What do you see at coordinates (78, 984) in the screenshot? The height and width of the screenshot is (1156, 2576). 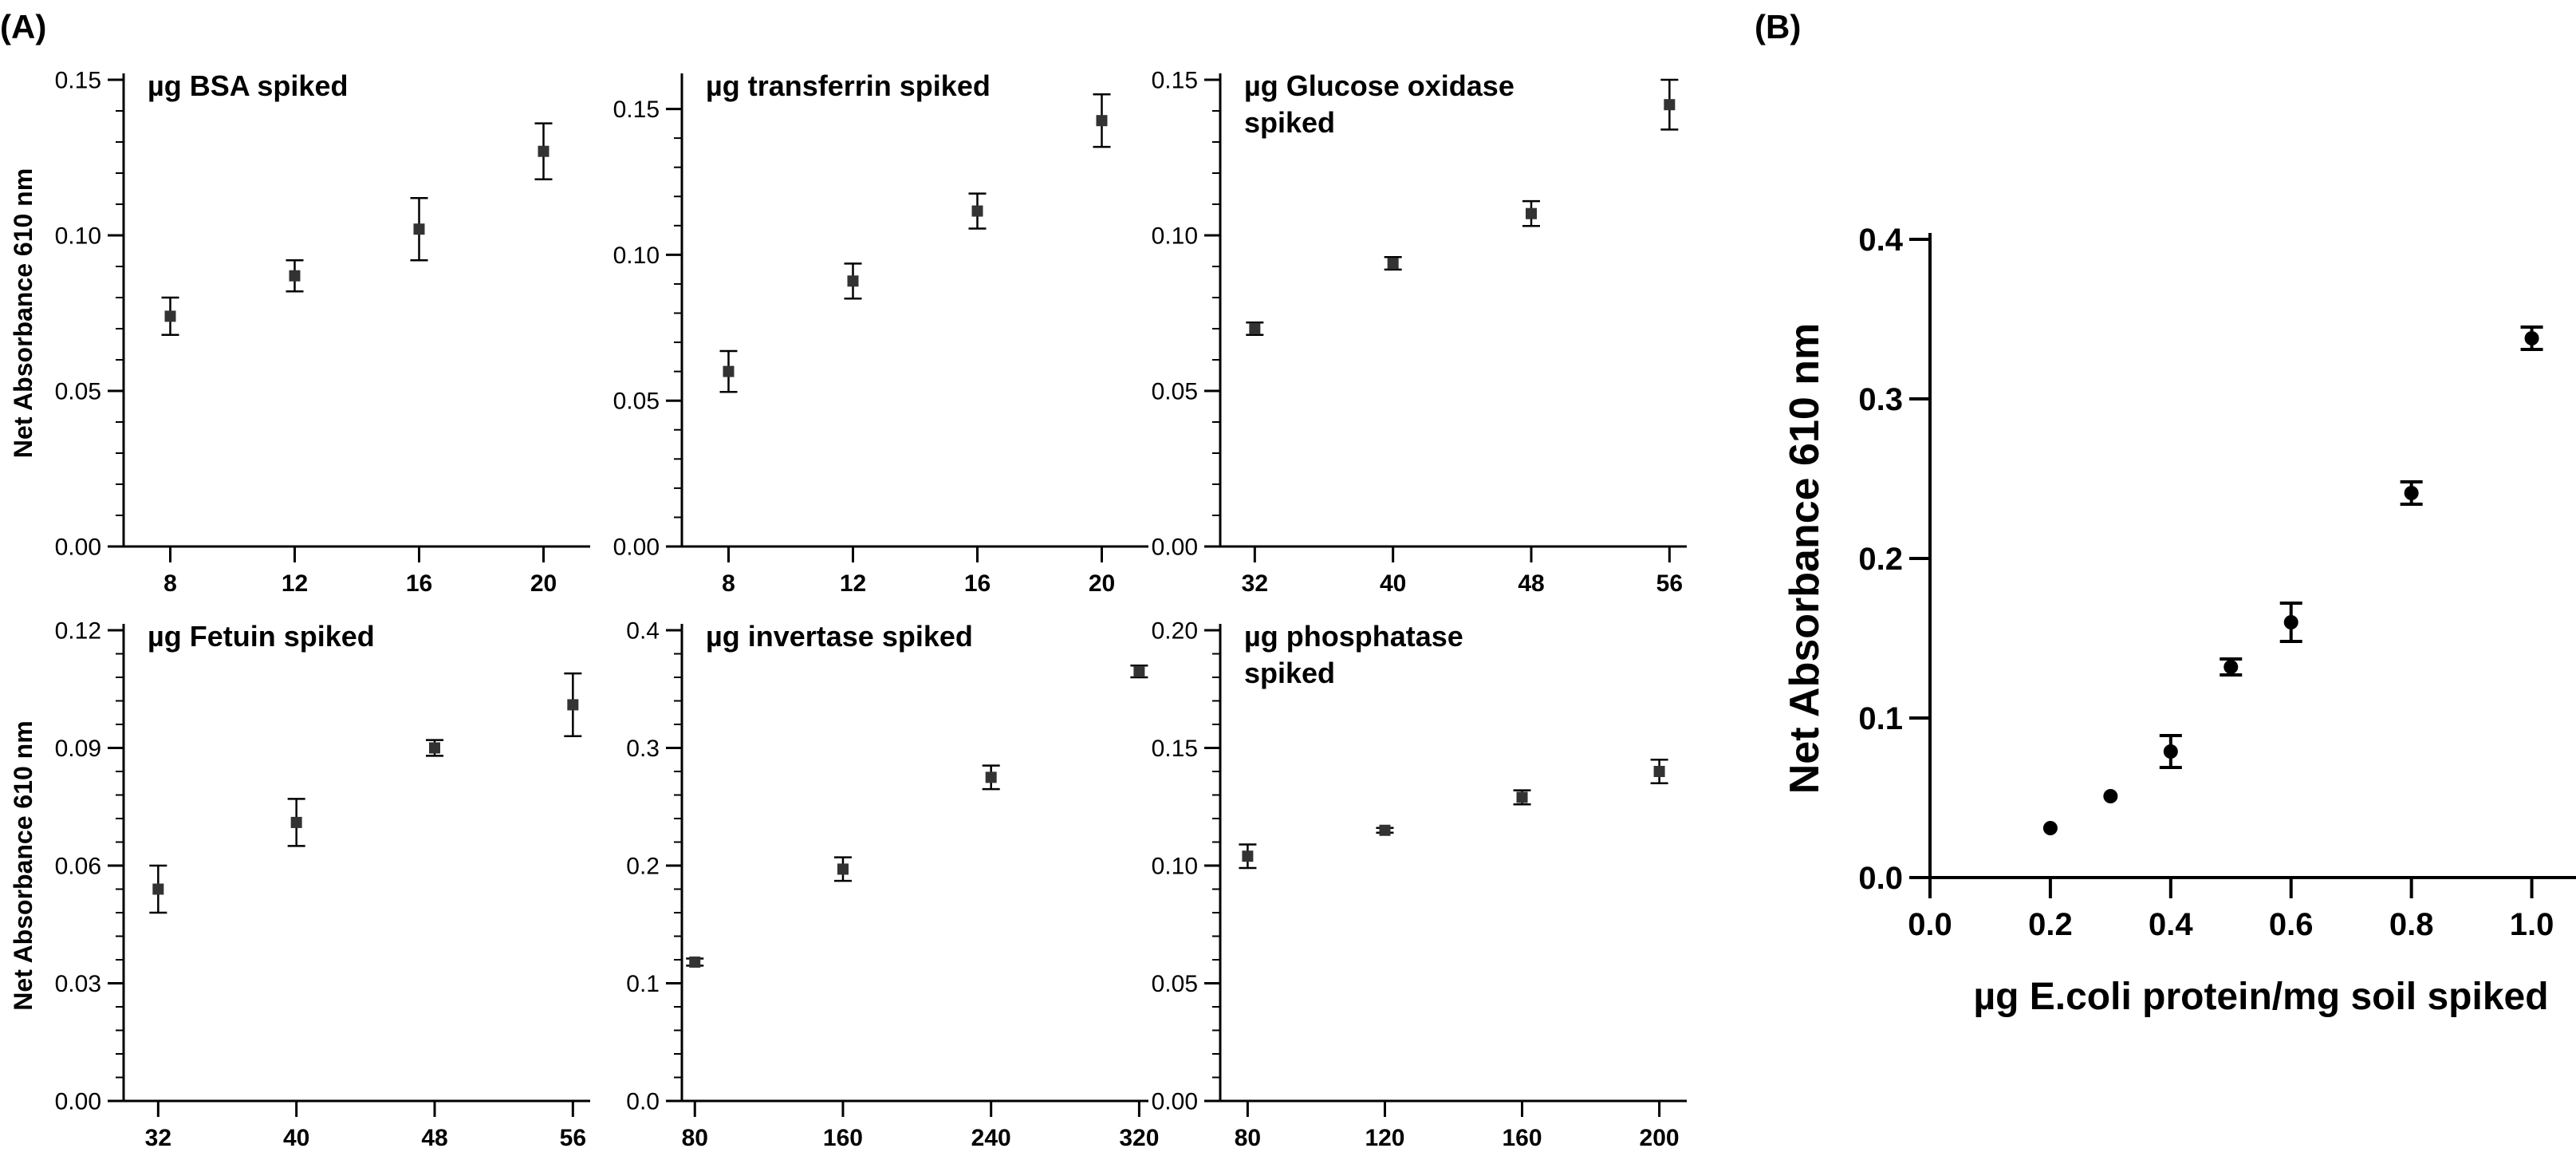 I see `y-tick-label: 0.03` at bounding box center [78, 984].